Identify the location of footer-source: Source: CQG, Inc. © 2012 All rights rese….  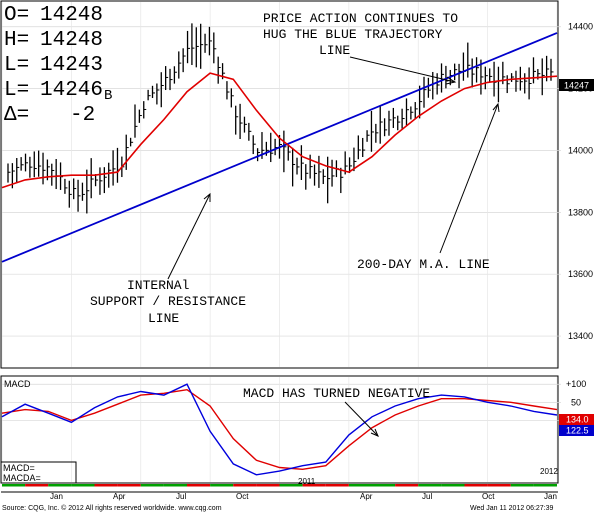
(112, 508).